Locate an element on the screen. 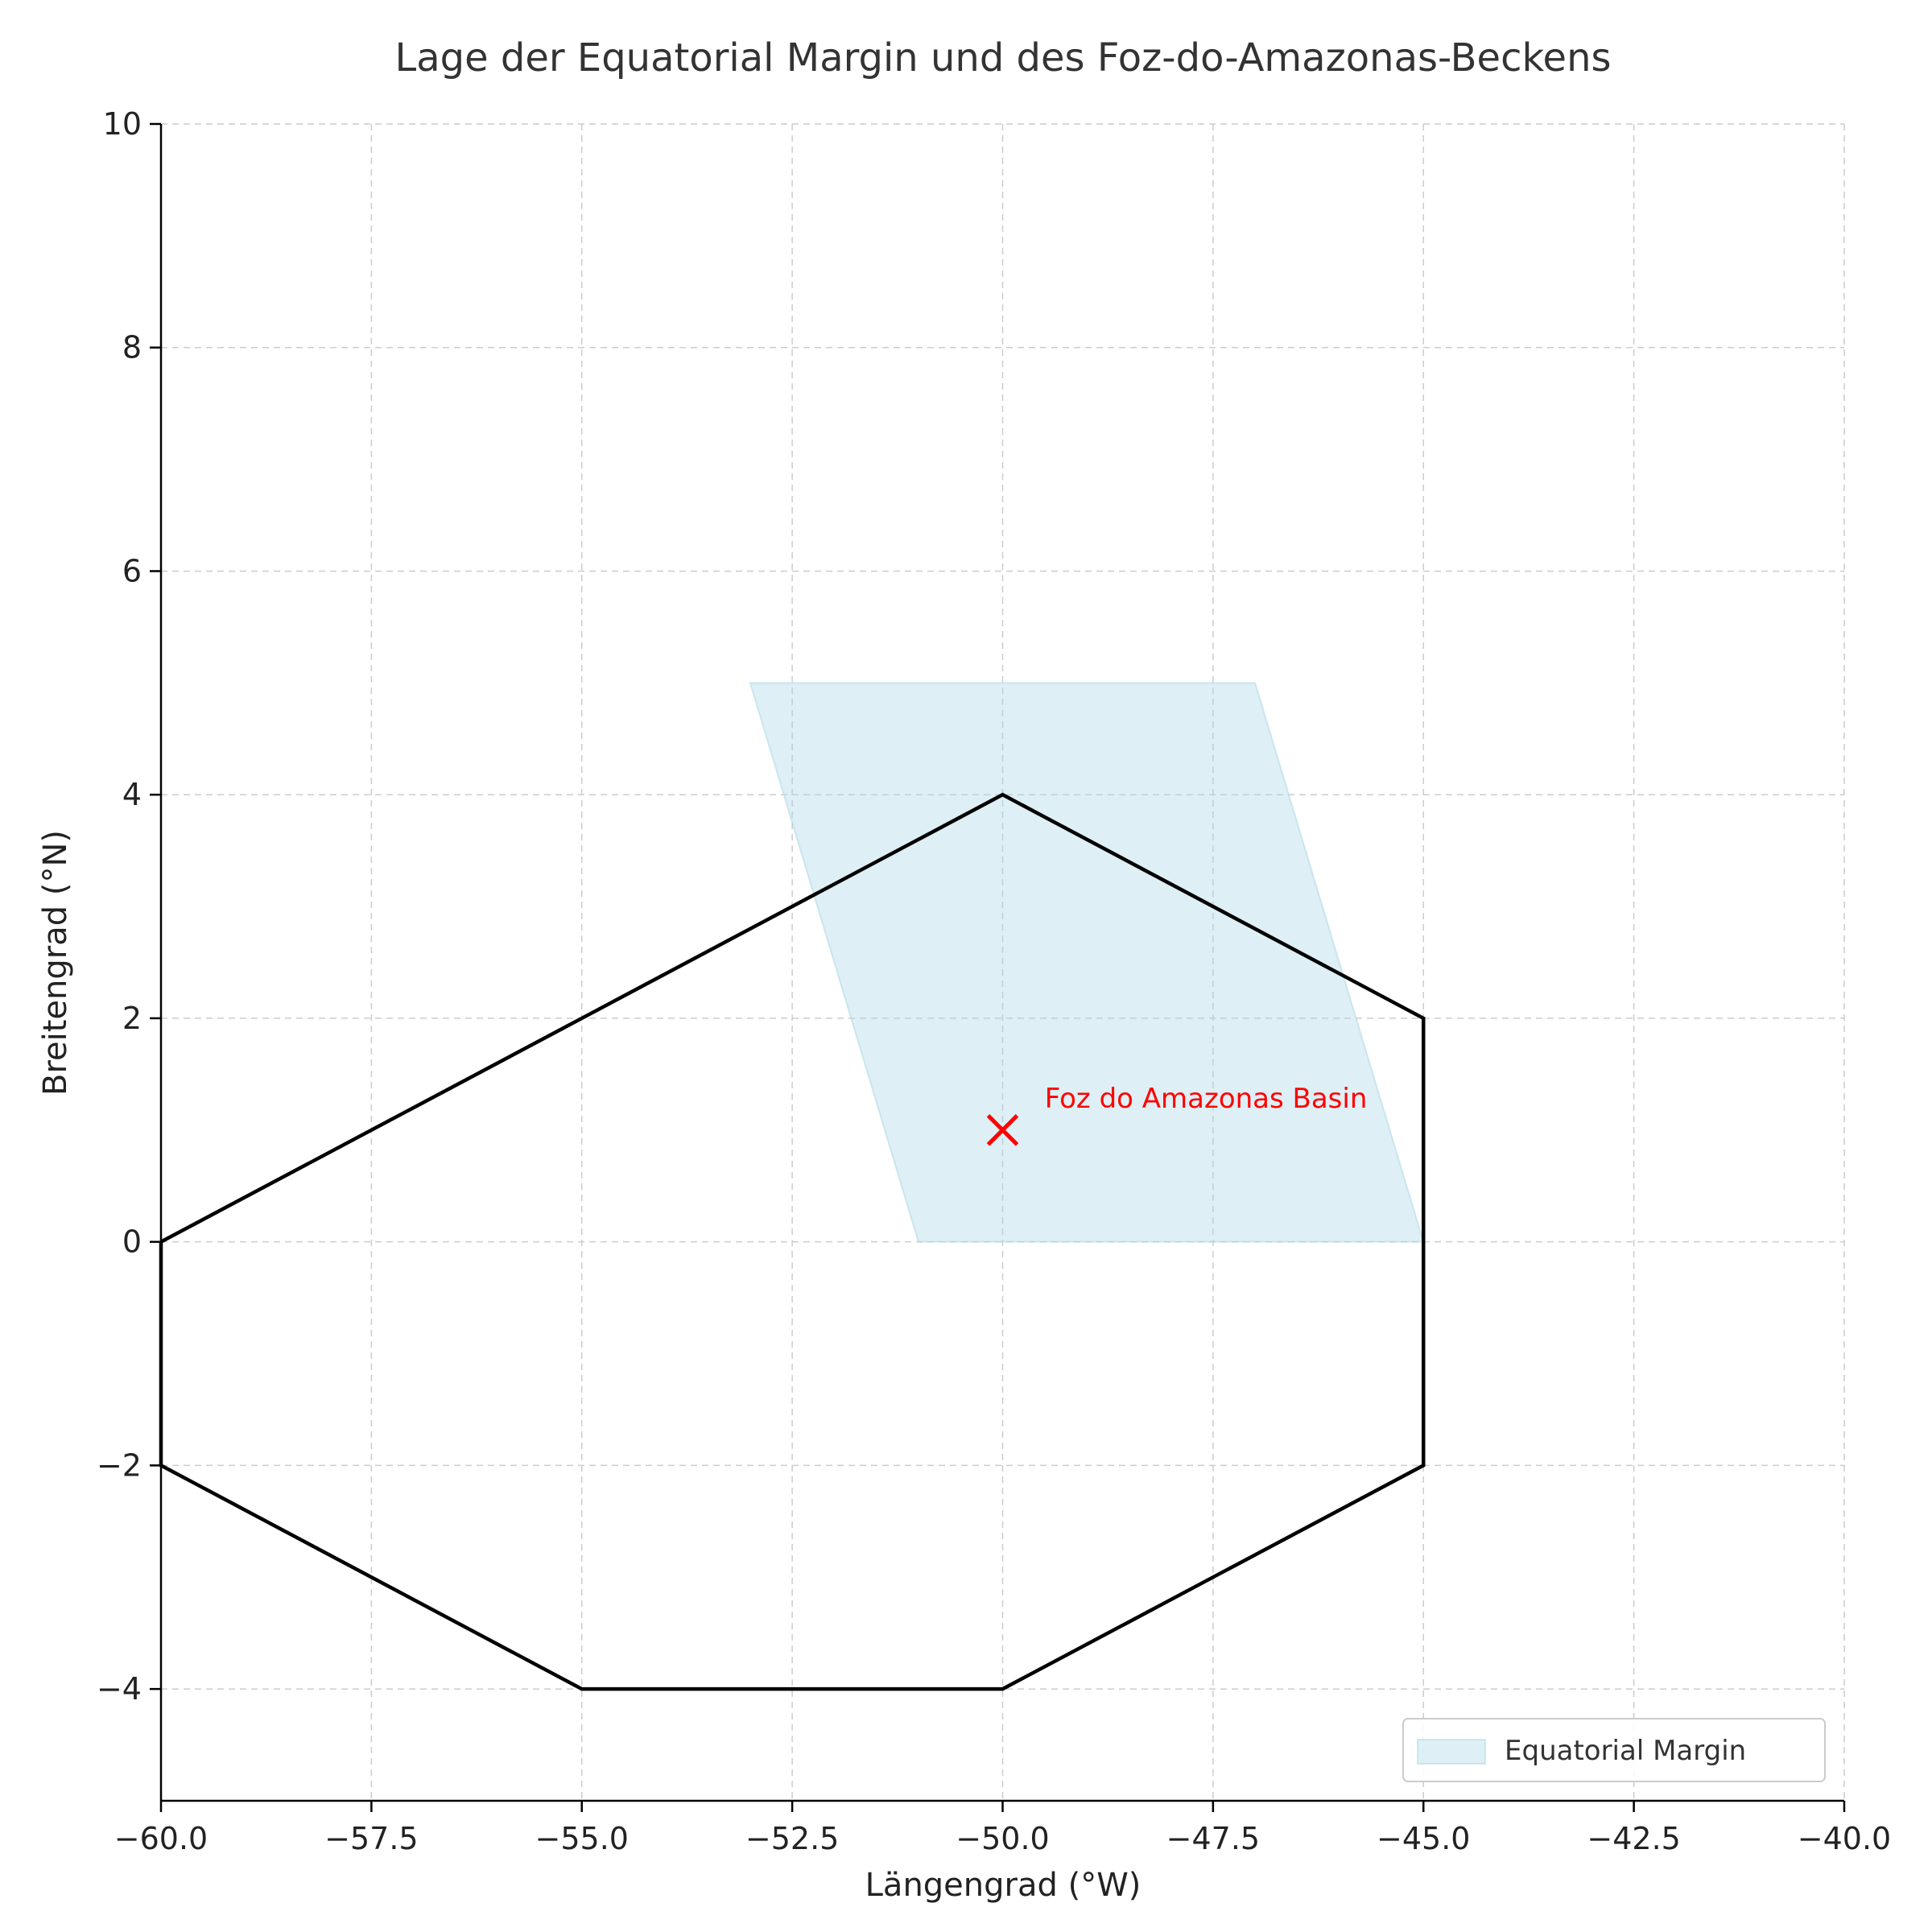  x-tick-label: −55.0 is located at coordinates (582, 1838).